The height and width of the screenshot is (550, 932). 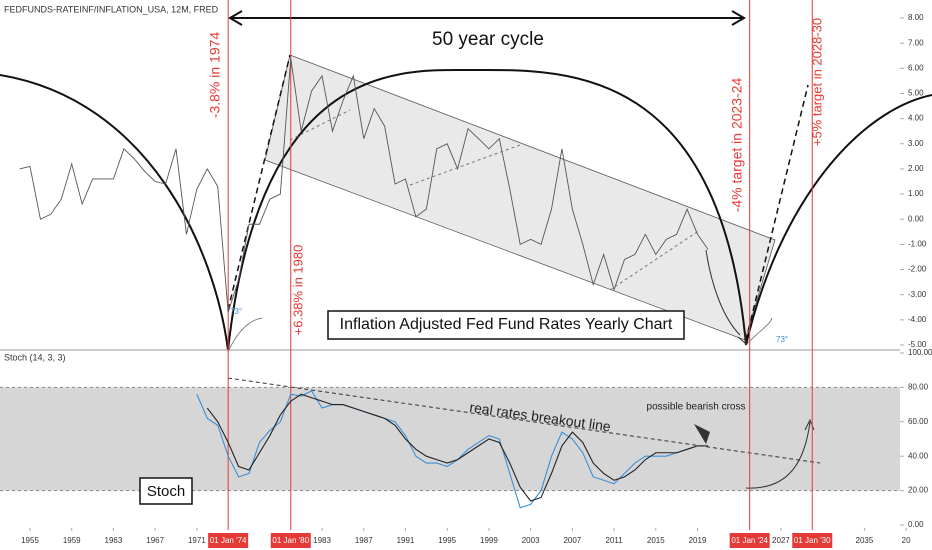 I want to click on y-tick-label: 2.00, so click(x=916, y=168).